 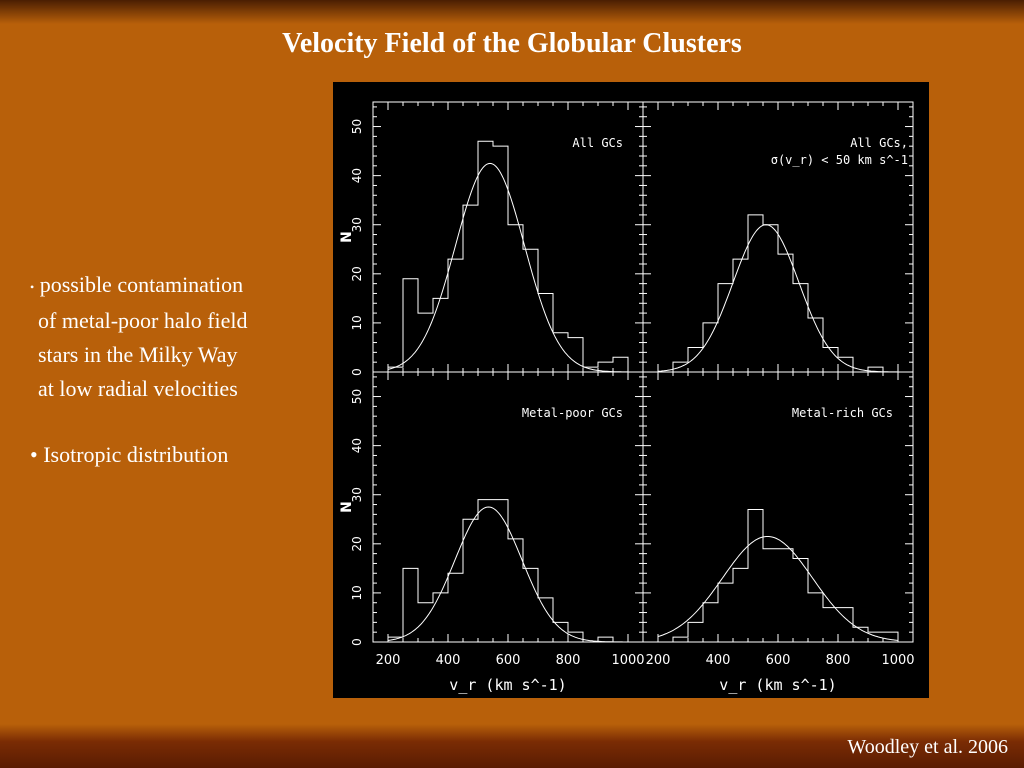 What do you see at coordinates (141, 284) in the screenshot?
I see `bullet-text: possible contamination` at bounding box center [141, 284].